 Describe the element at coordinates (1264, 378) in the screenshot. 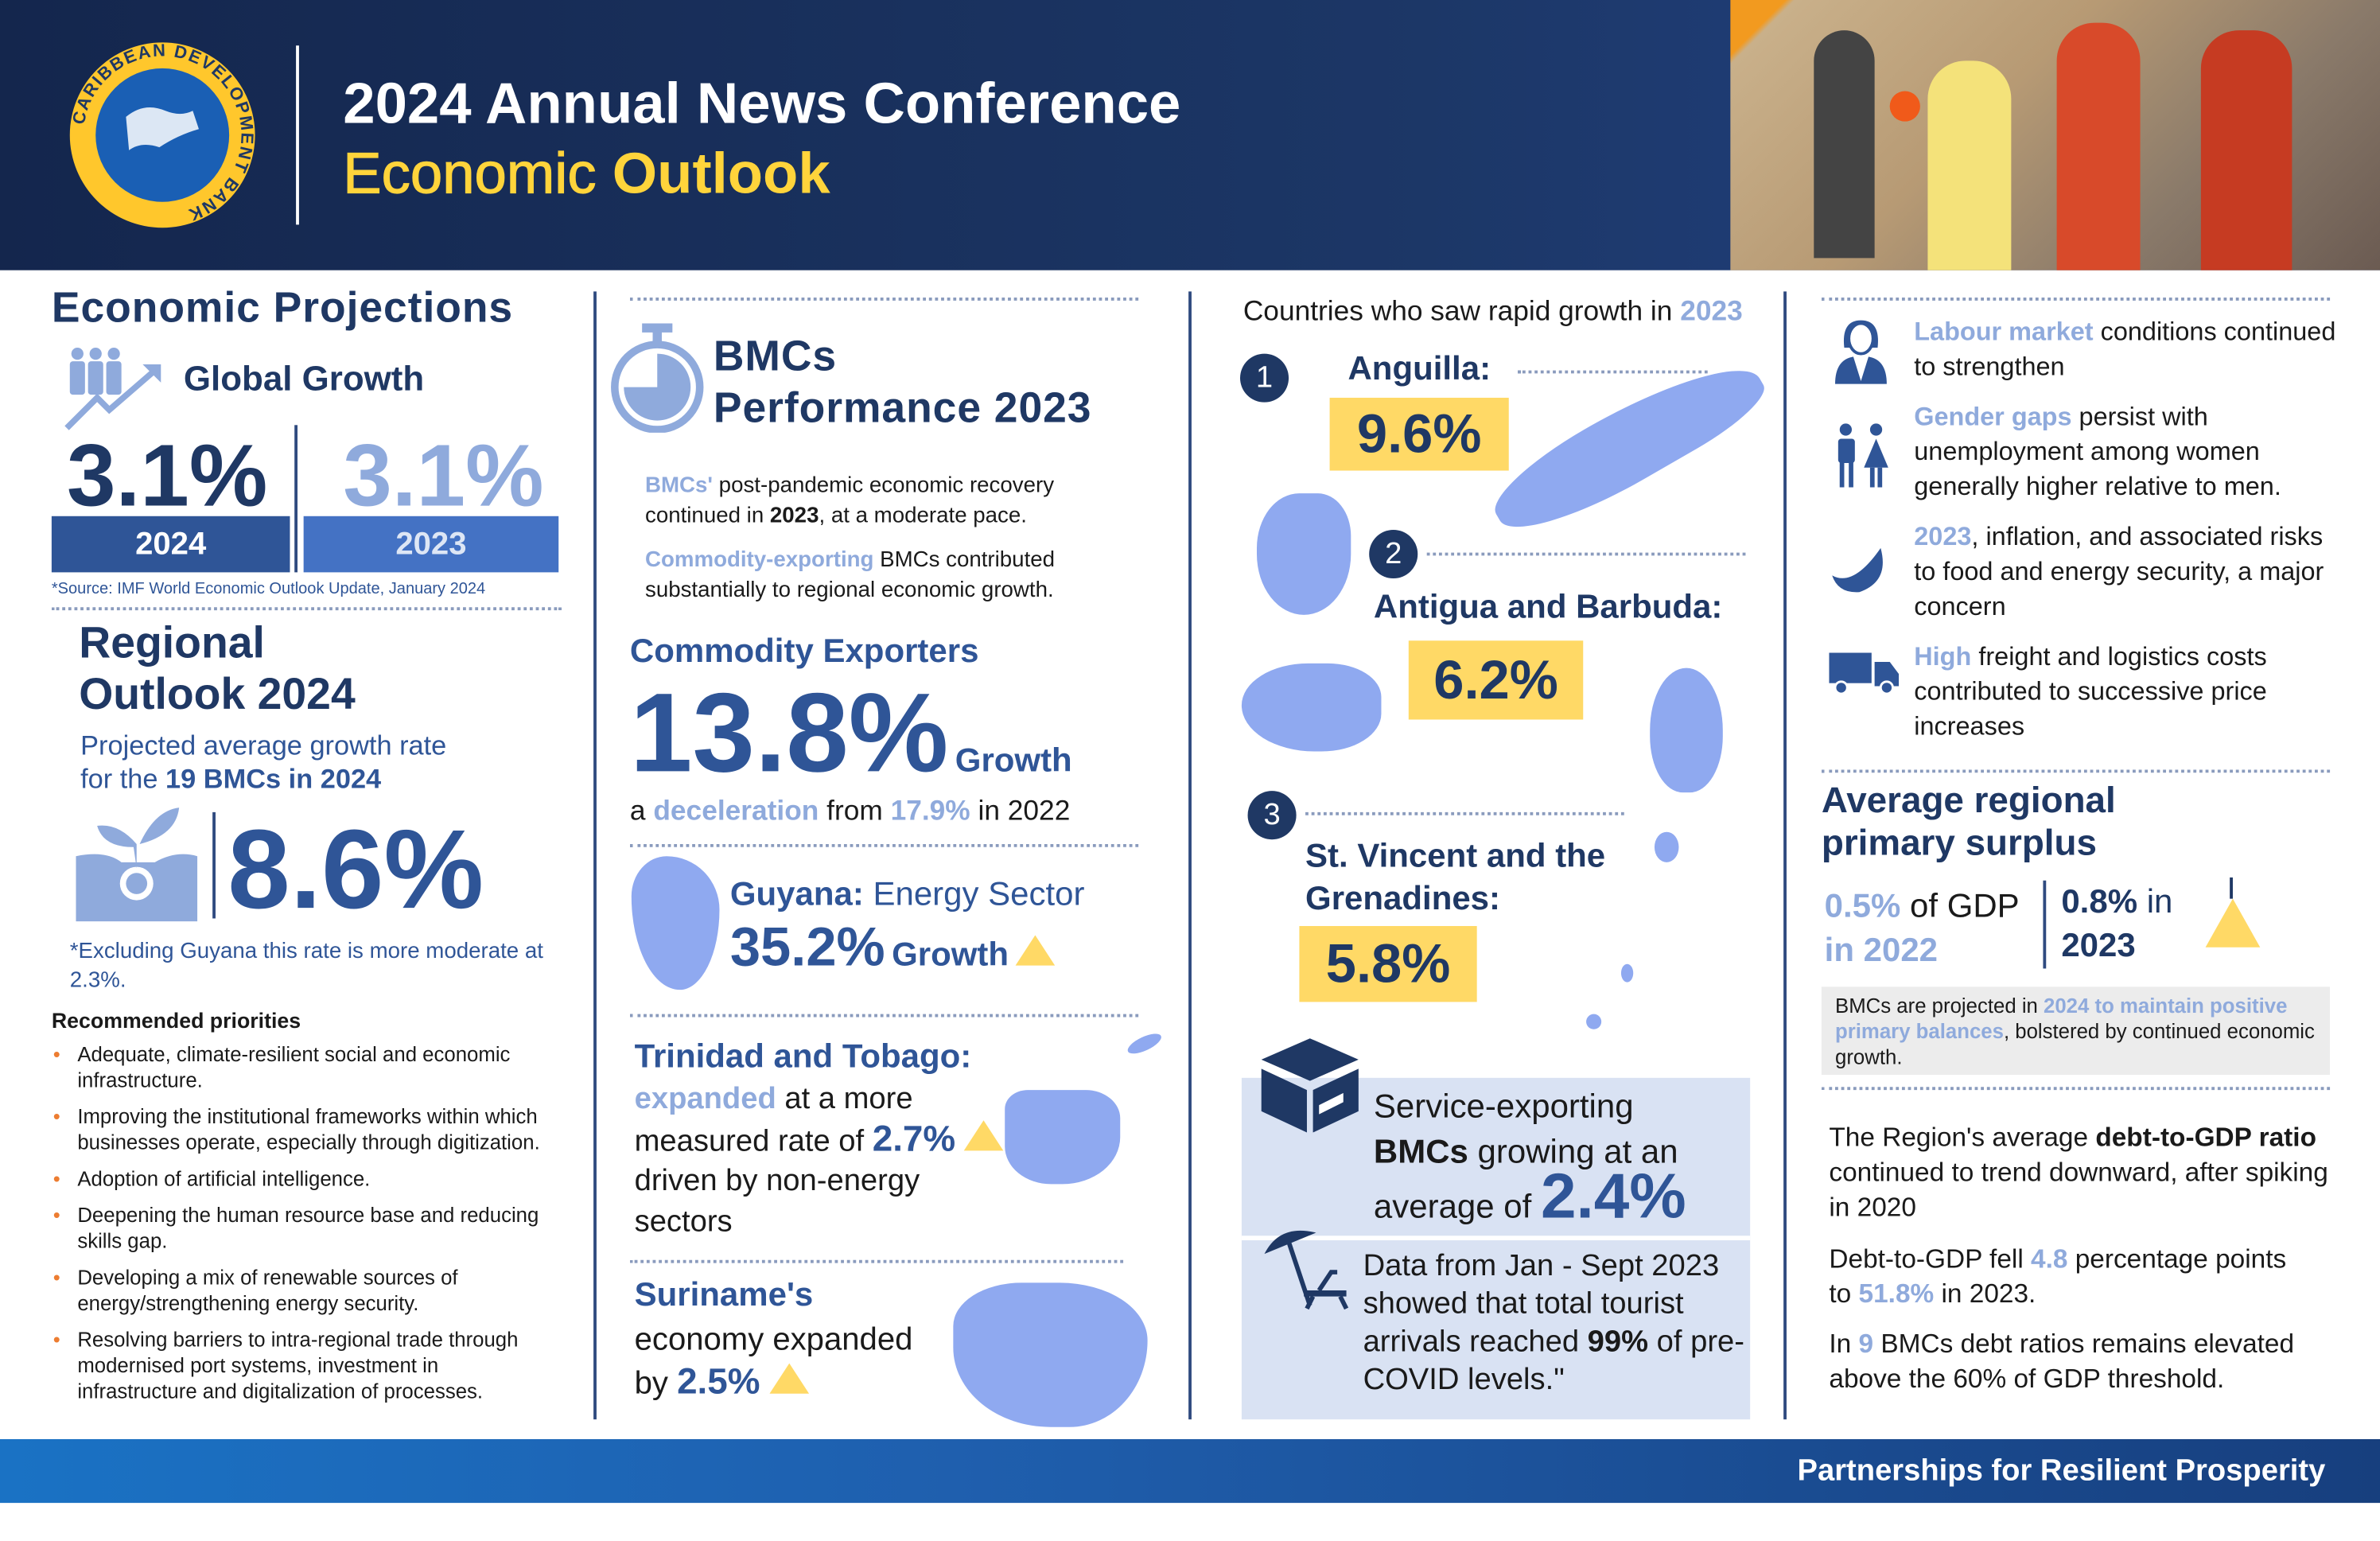

I see `rank-badge: 1` at that location.